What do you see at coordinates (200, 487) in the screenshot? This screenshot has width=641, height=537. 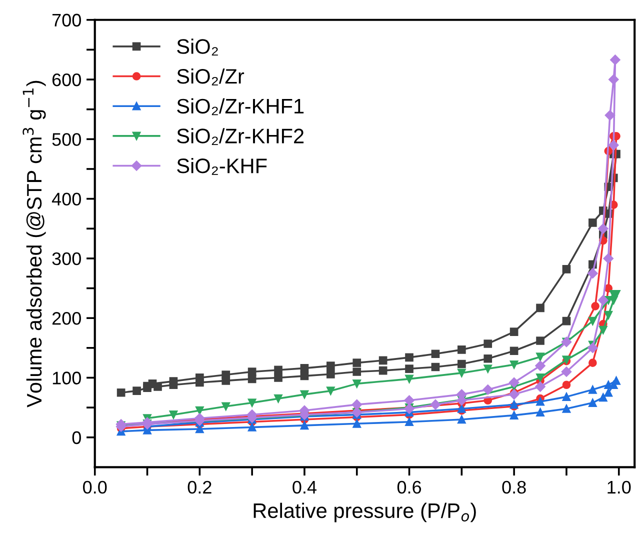 I see `x-tick-label: 0.2` at bounding box center [200, 487].